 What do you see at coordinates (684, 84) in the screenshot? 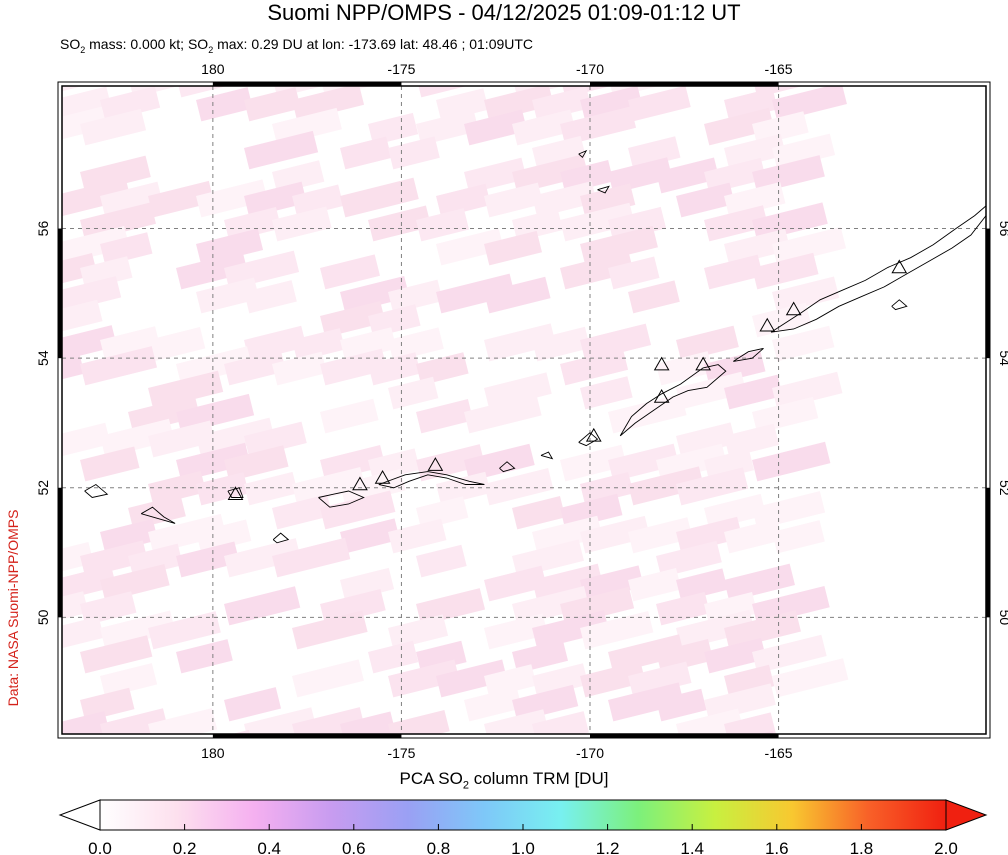
I see `frame-band-top` at bounding box center [684, 84].